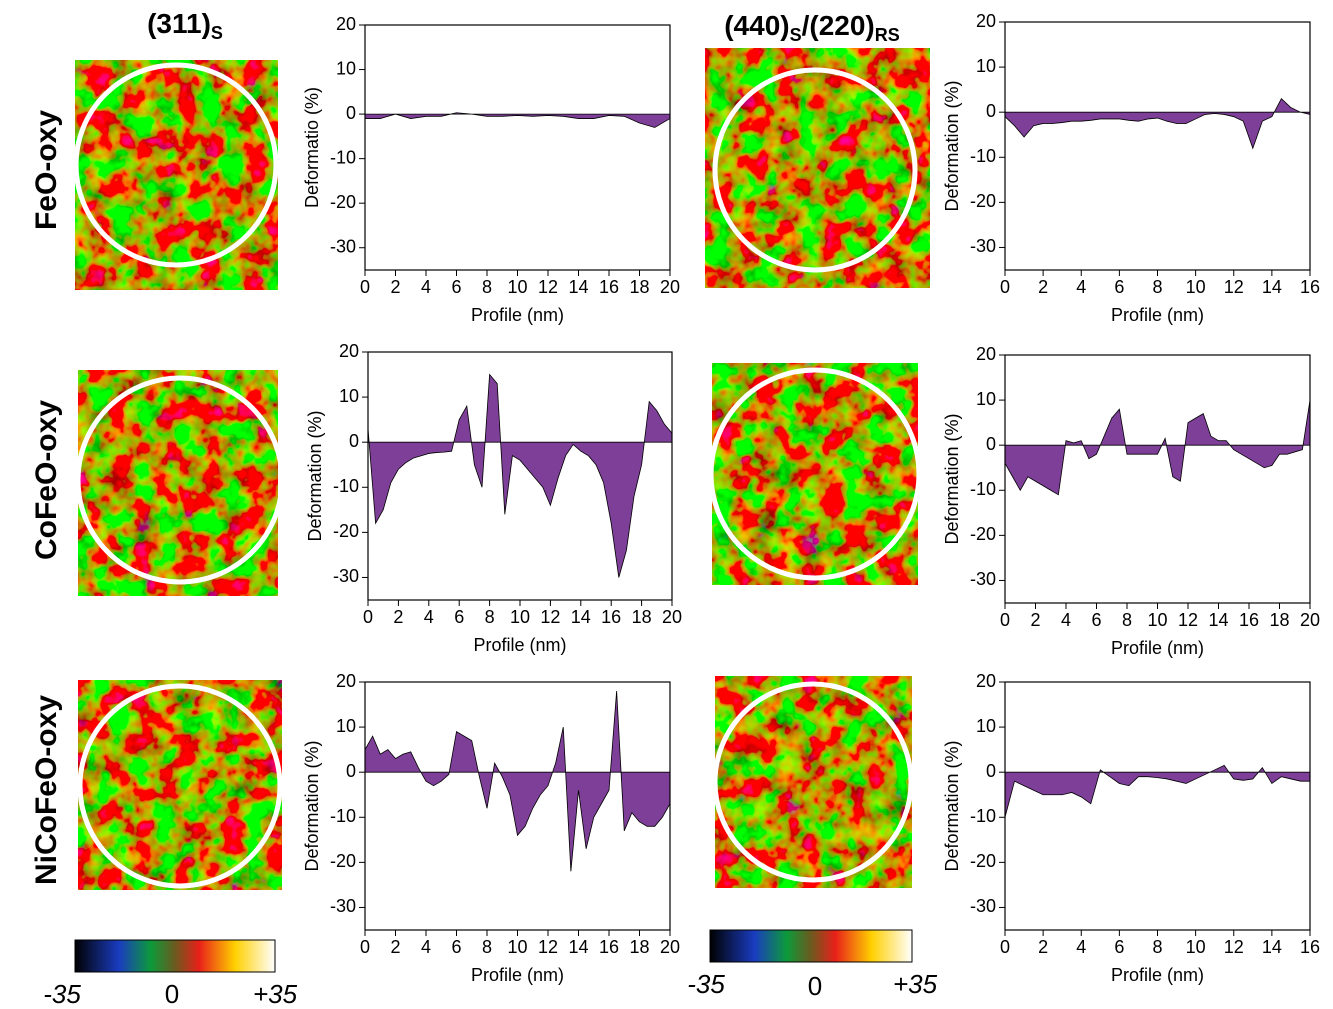 The width and height of the screenshot is (1333, 1009). Describe the element at coordinates (46, 480) in the screenshot. I see `row-label: CoFeO-oxy` at that location.